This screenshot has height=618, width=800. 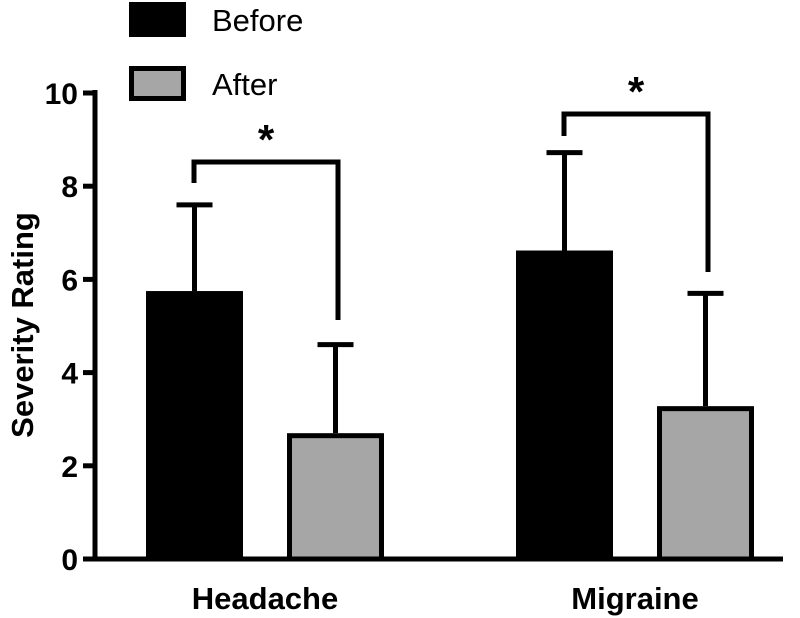 I want to click on bar-after-migraine, so click(x=705, y=484).